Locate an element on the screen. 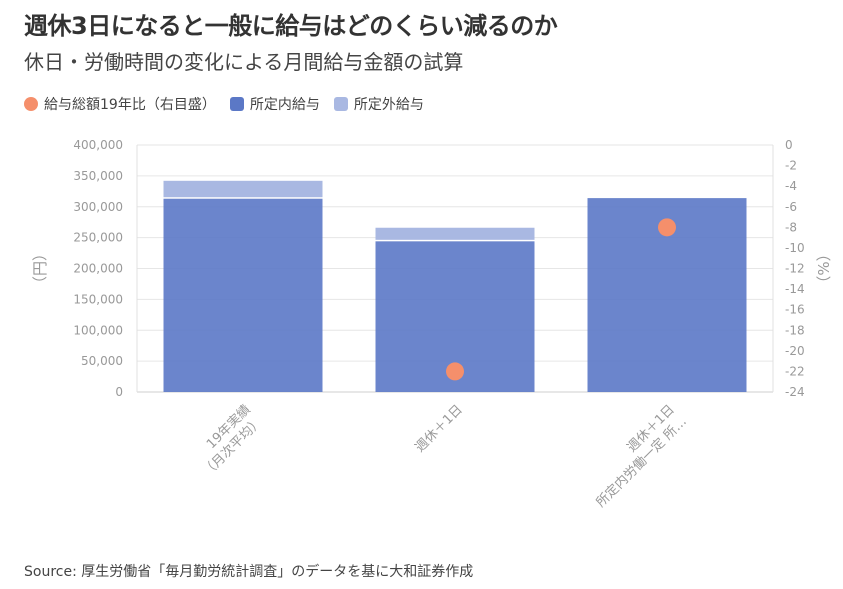 The width and height of the screenshot is (843, 589). y2-tick-label: -8 is located at coordinates (791, 227).